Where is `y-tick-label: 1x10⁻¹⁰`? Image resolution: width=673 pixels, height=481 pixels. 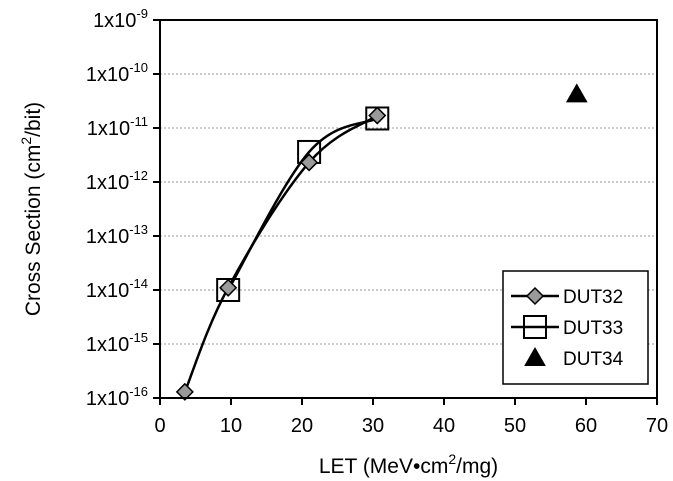 y-tick-label: 1x10⁻¹⁰ is located at coordinates (117, 73).